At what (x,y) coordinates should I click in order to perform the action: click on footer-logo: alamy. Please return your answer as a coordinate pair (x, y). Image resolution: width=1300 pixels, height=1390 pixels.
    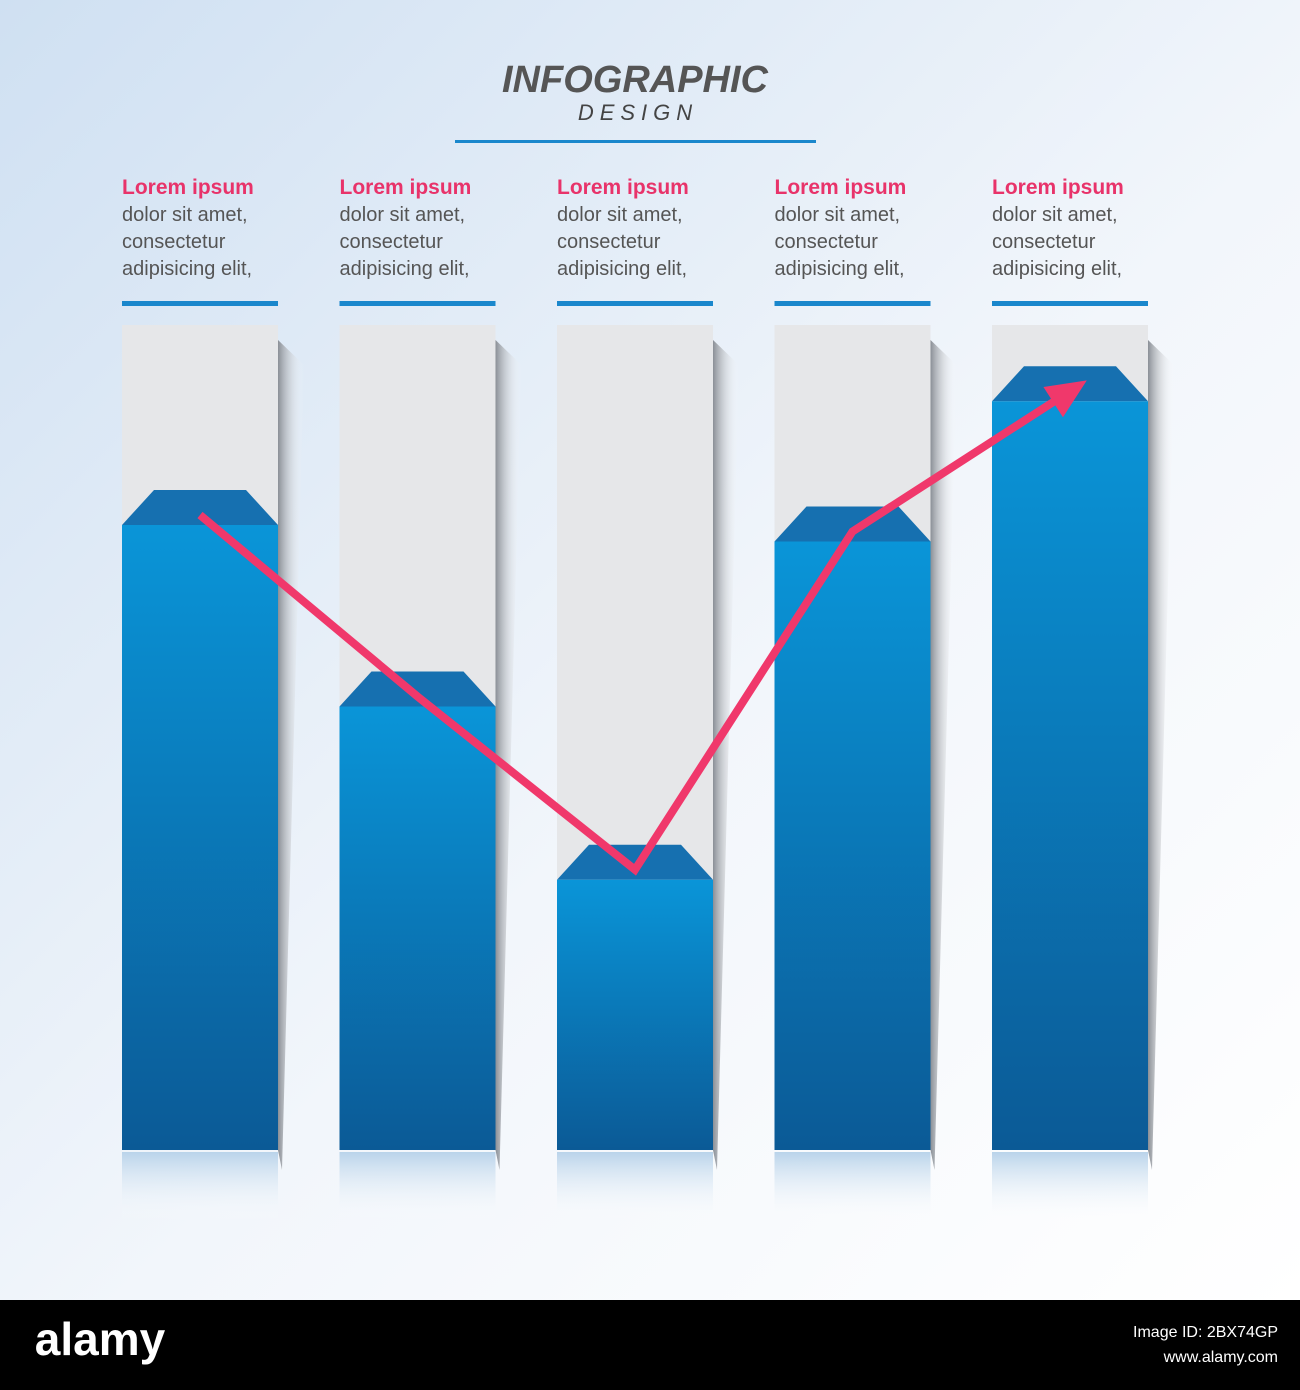
    Looking at the image, I should click on (100, 1339).